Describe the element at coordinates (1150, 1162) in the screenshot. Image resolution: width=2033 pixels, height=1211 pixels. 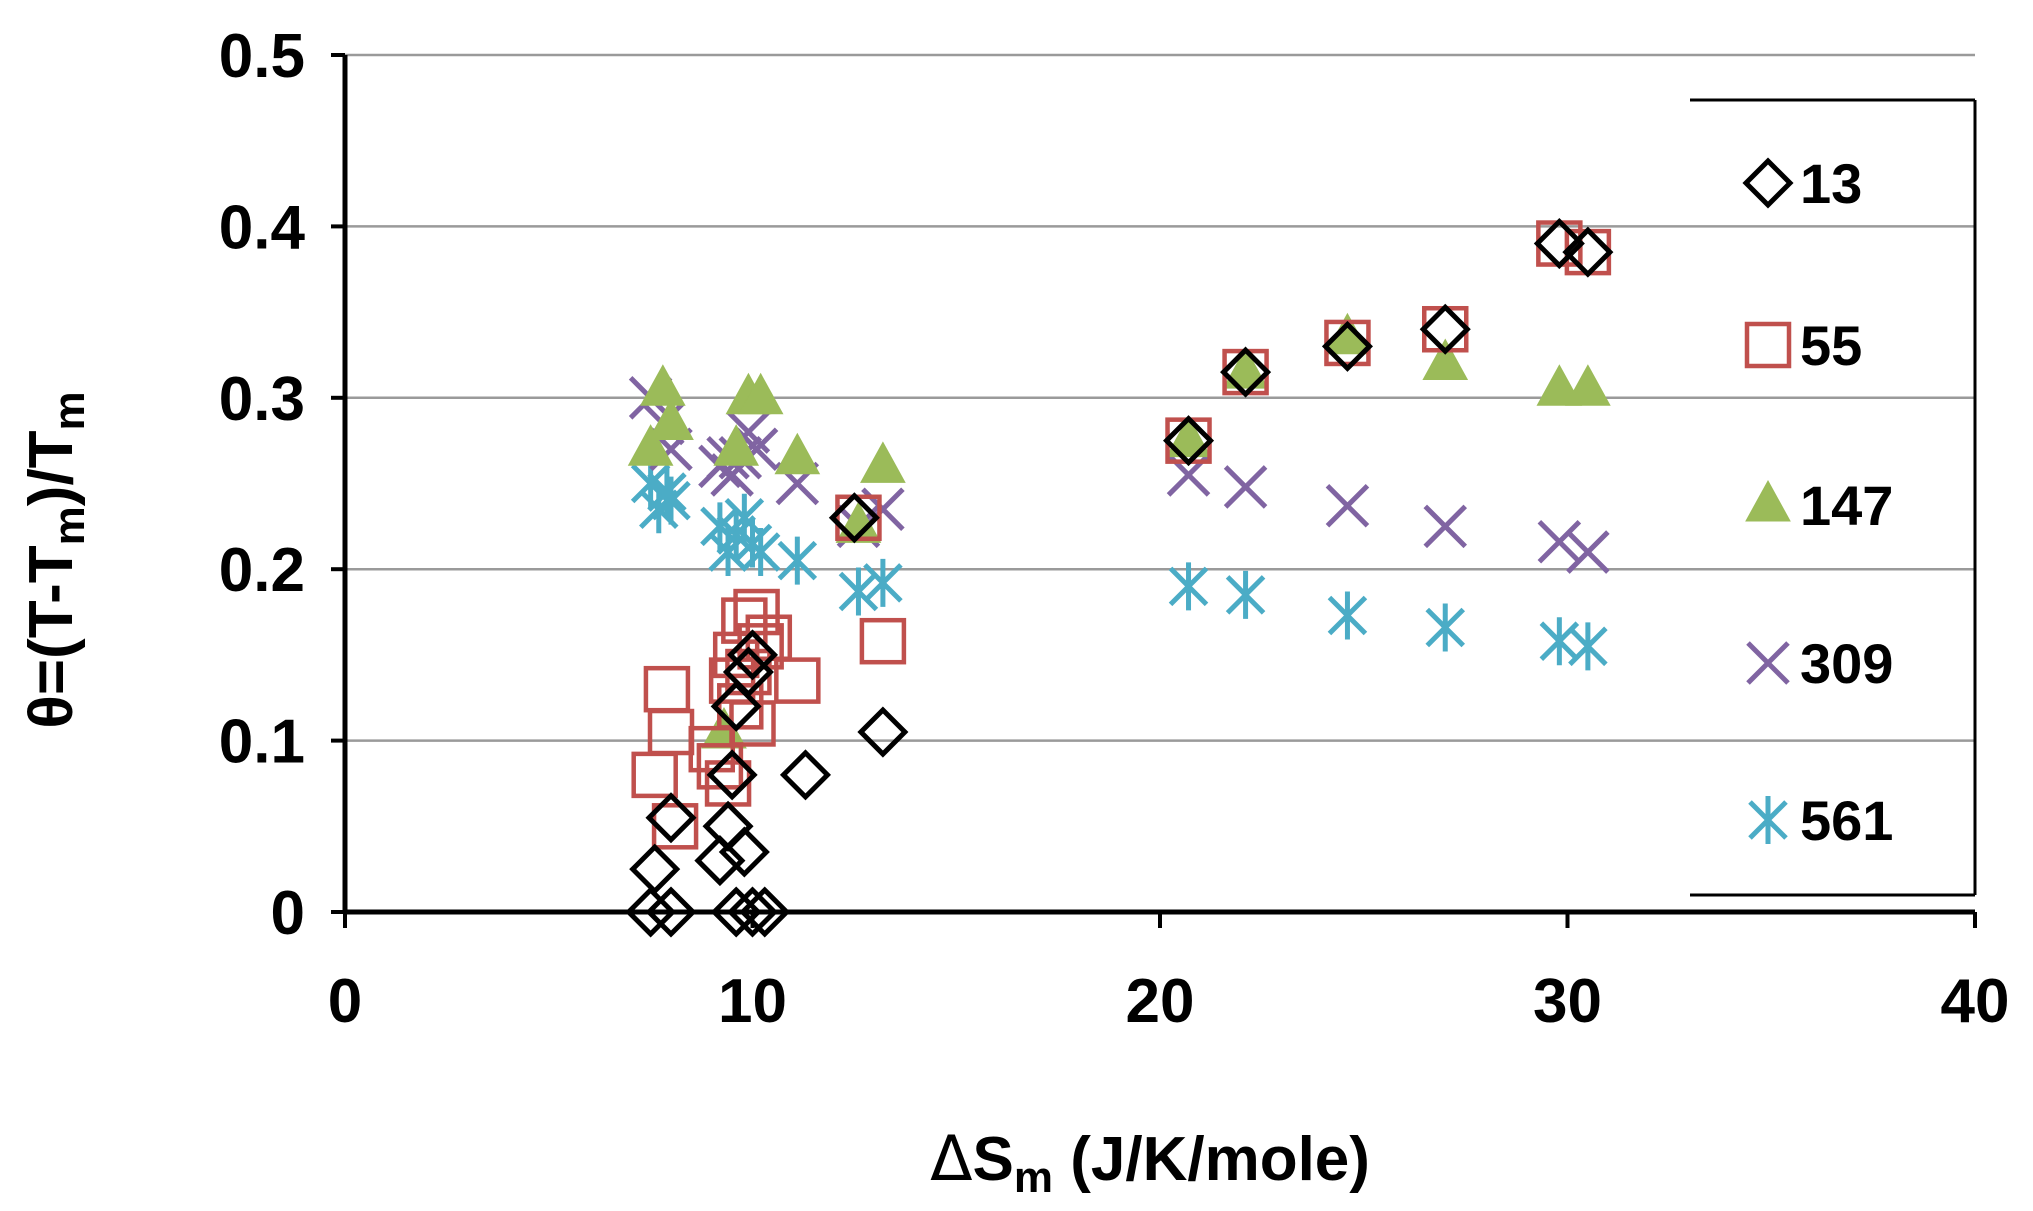
I see `x-axis-title: ΔSm (J/K/mole)` at that location.